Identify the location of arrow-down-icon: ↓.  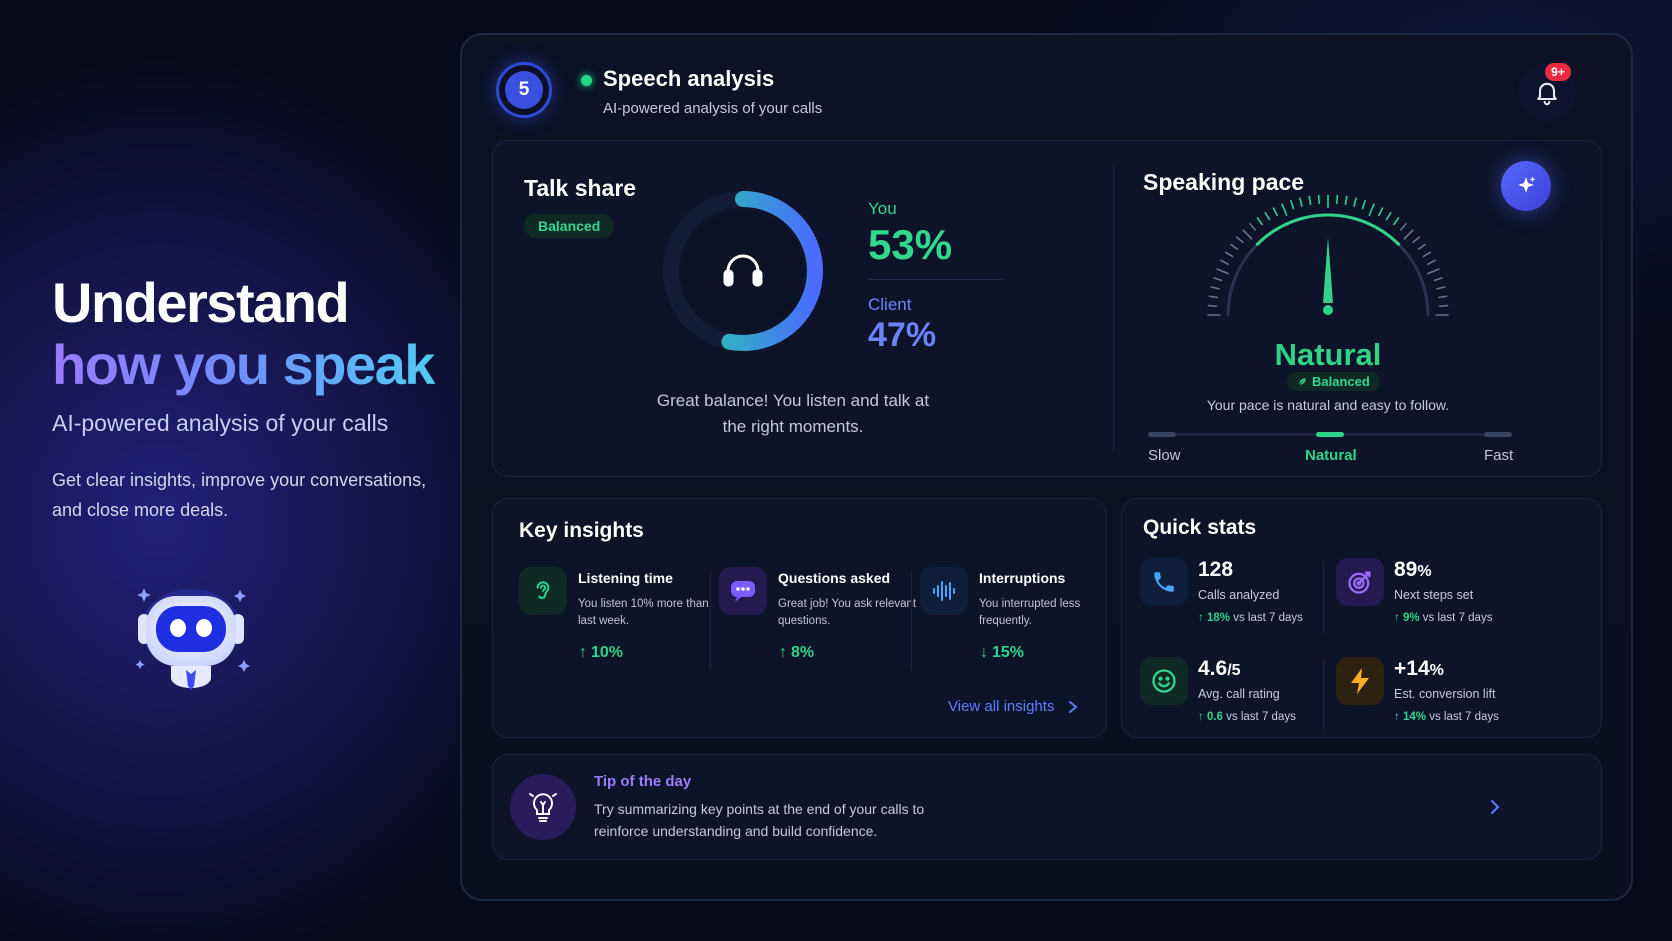
(984, 652).